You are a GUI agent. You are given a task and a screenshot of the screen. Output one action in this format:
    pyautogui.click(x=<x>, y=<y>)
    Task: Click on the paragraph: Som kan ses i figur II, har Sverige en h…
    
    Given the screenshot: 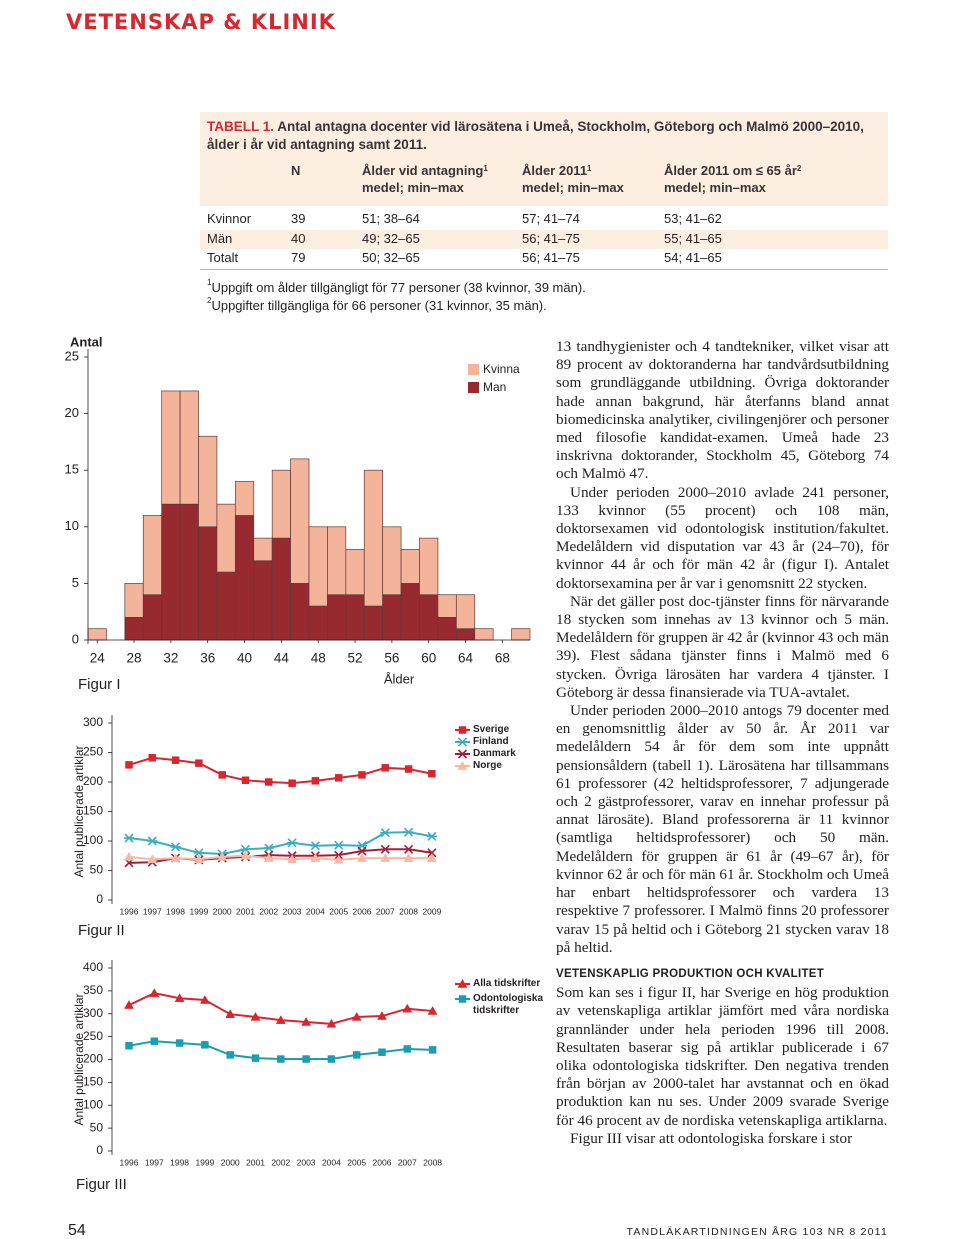 What is the action you would take?
    pyautogui.click(x=722, y=1056)
    